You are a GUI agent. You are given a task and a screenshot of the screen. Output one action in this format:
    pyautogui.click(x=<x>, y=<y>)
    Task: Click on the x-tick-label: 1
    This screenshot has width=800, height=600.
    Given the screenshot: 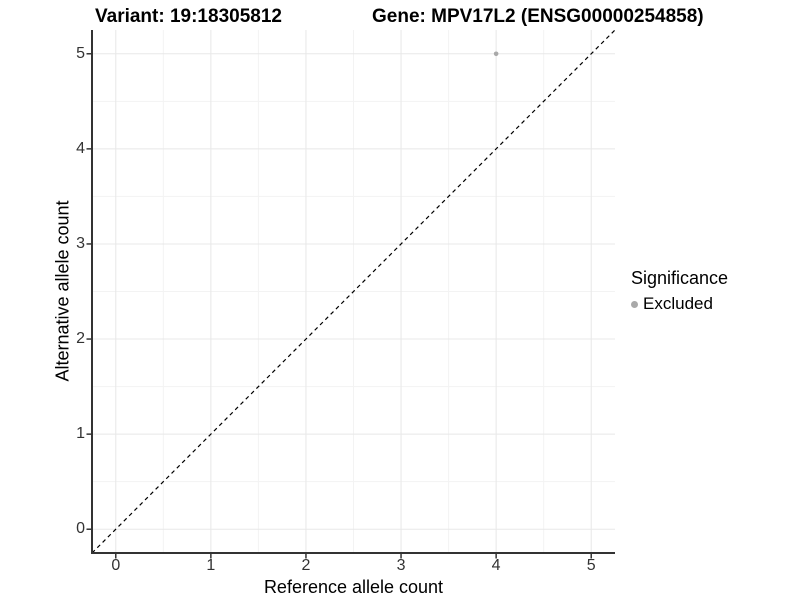 What is the action you would take?
    pyautogui.click(x=211, y=565)
    